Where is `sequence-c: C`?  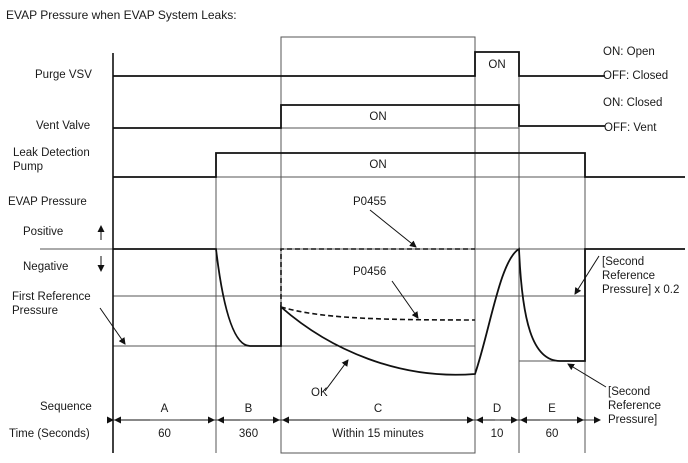 sequence-c: C is located at coordinates (378, 409).